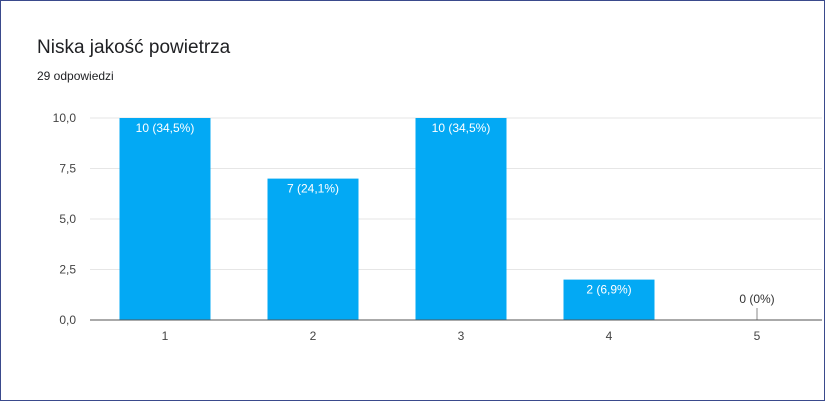  Describe the element at coordinates (609, 336) in the screenshot. I see `x-tick-label: 4` at that location.